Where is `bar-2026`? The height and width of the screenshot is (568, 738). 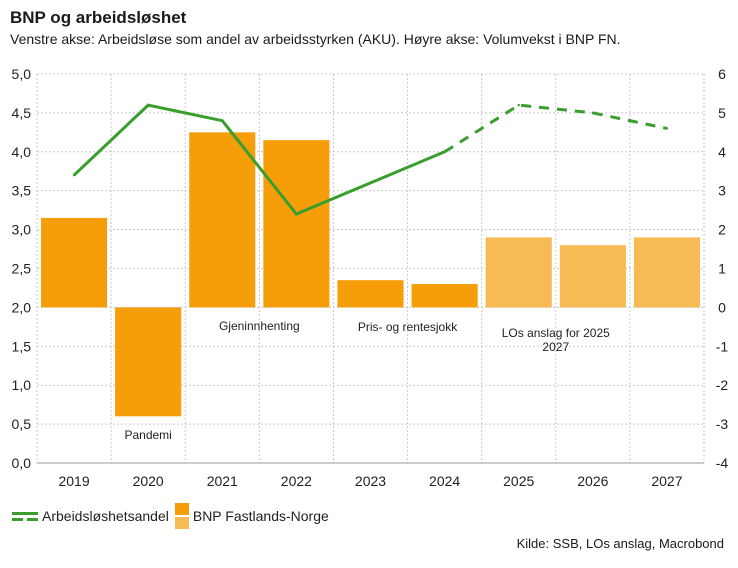
bar-2026 is located at coordinates (592, 276).